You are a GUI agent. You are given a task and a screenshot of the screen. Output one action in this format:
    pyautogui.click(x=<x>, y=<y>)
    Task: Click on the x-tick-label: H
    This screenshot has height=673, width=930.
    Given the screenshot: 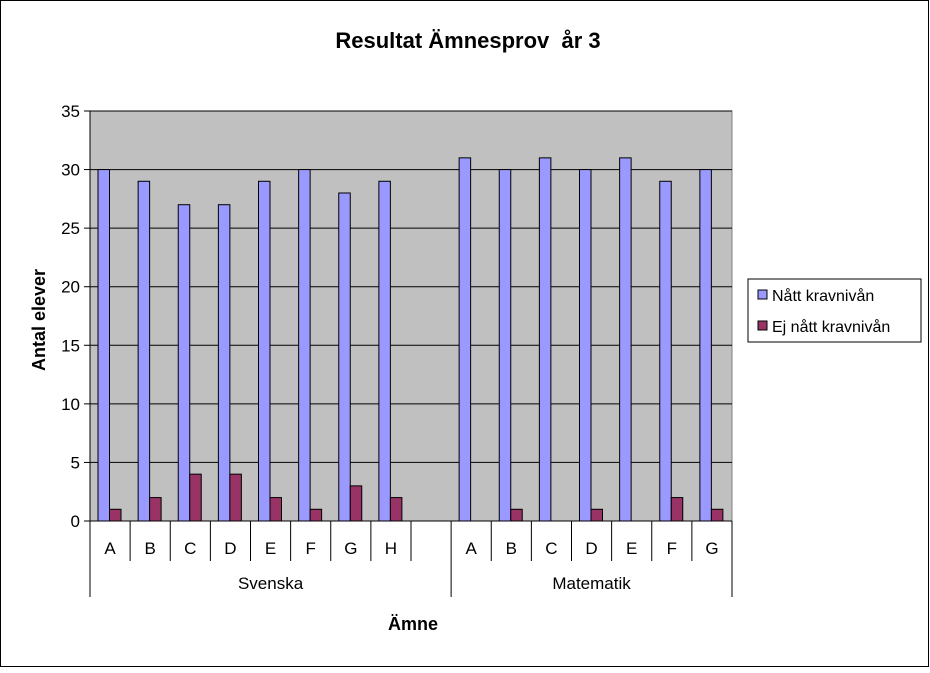 What is the action you would take?
    pyautogui.click(x=391, y=548)
    